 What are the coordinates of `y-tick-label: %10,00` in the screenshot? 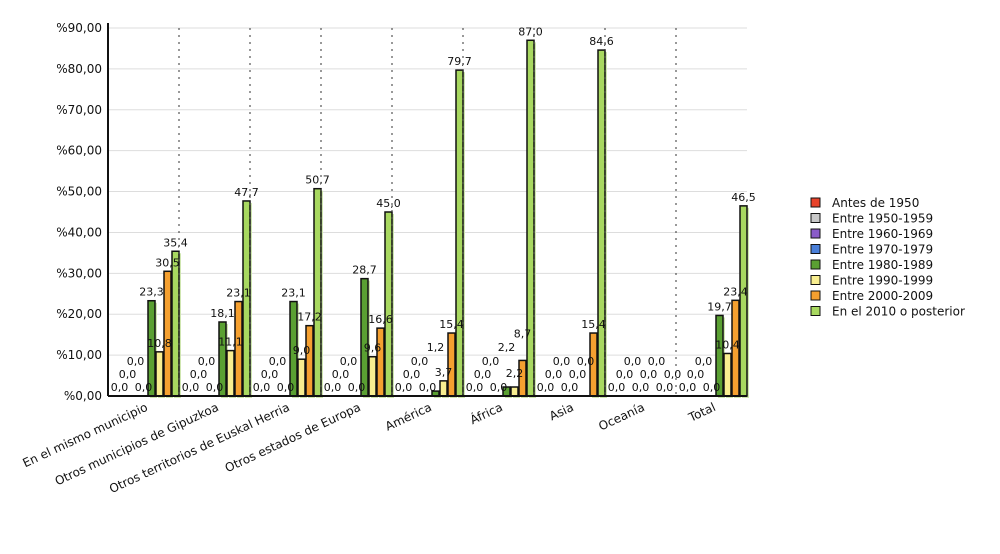 It's located at (79, 355).